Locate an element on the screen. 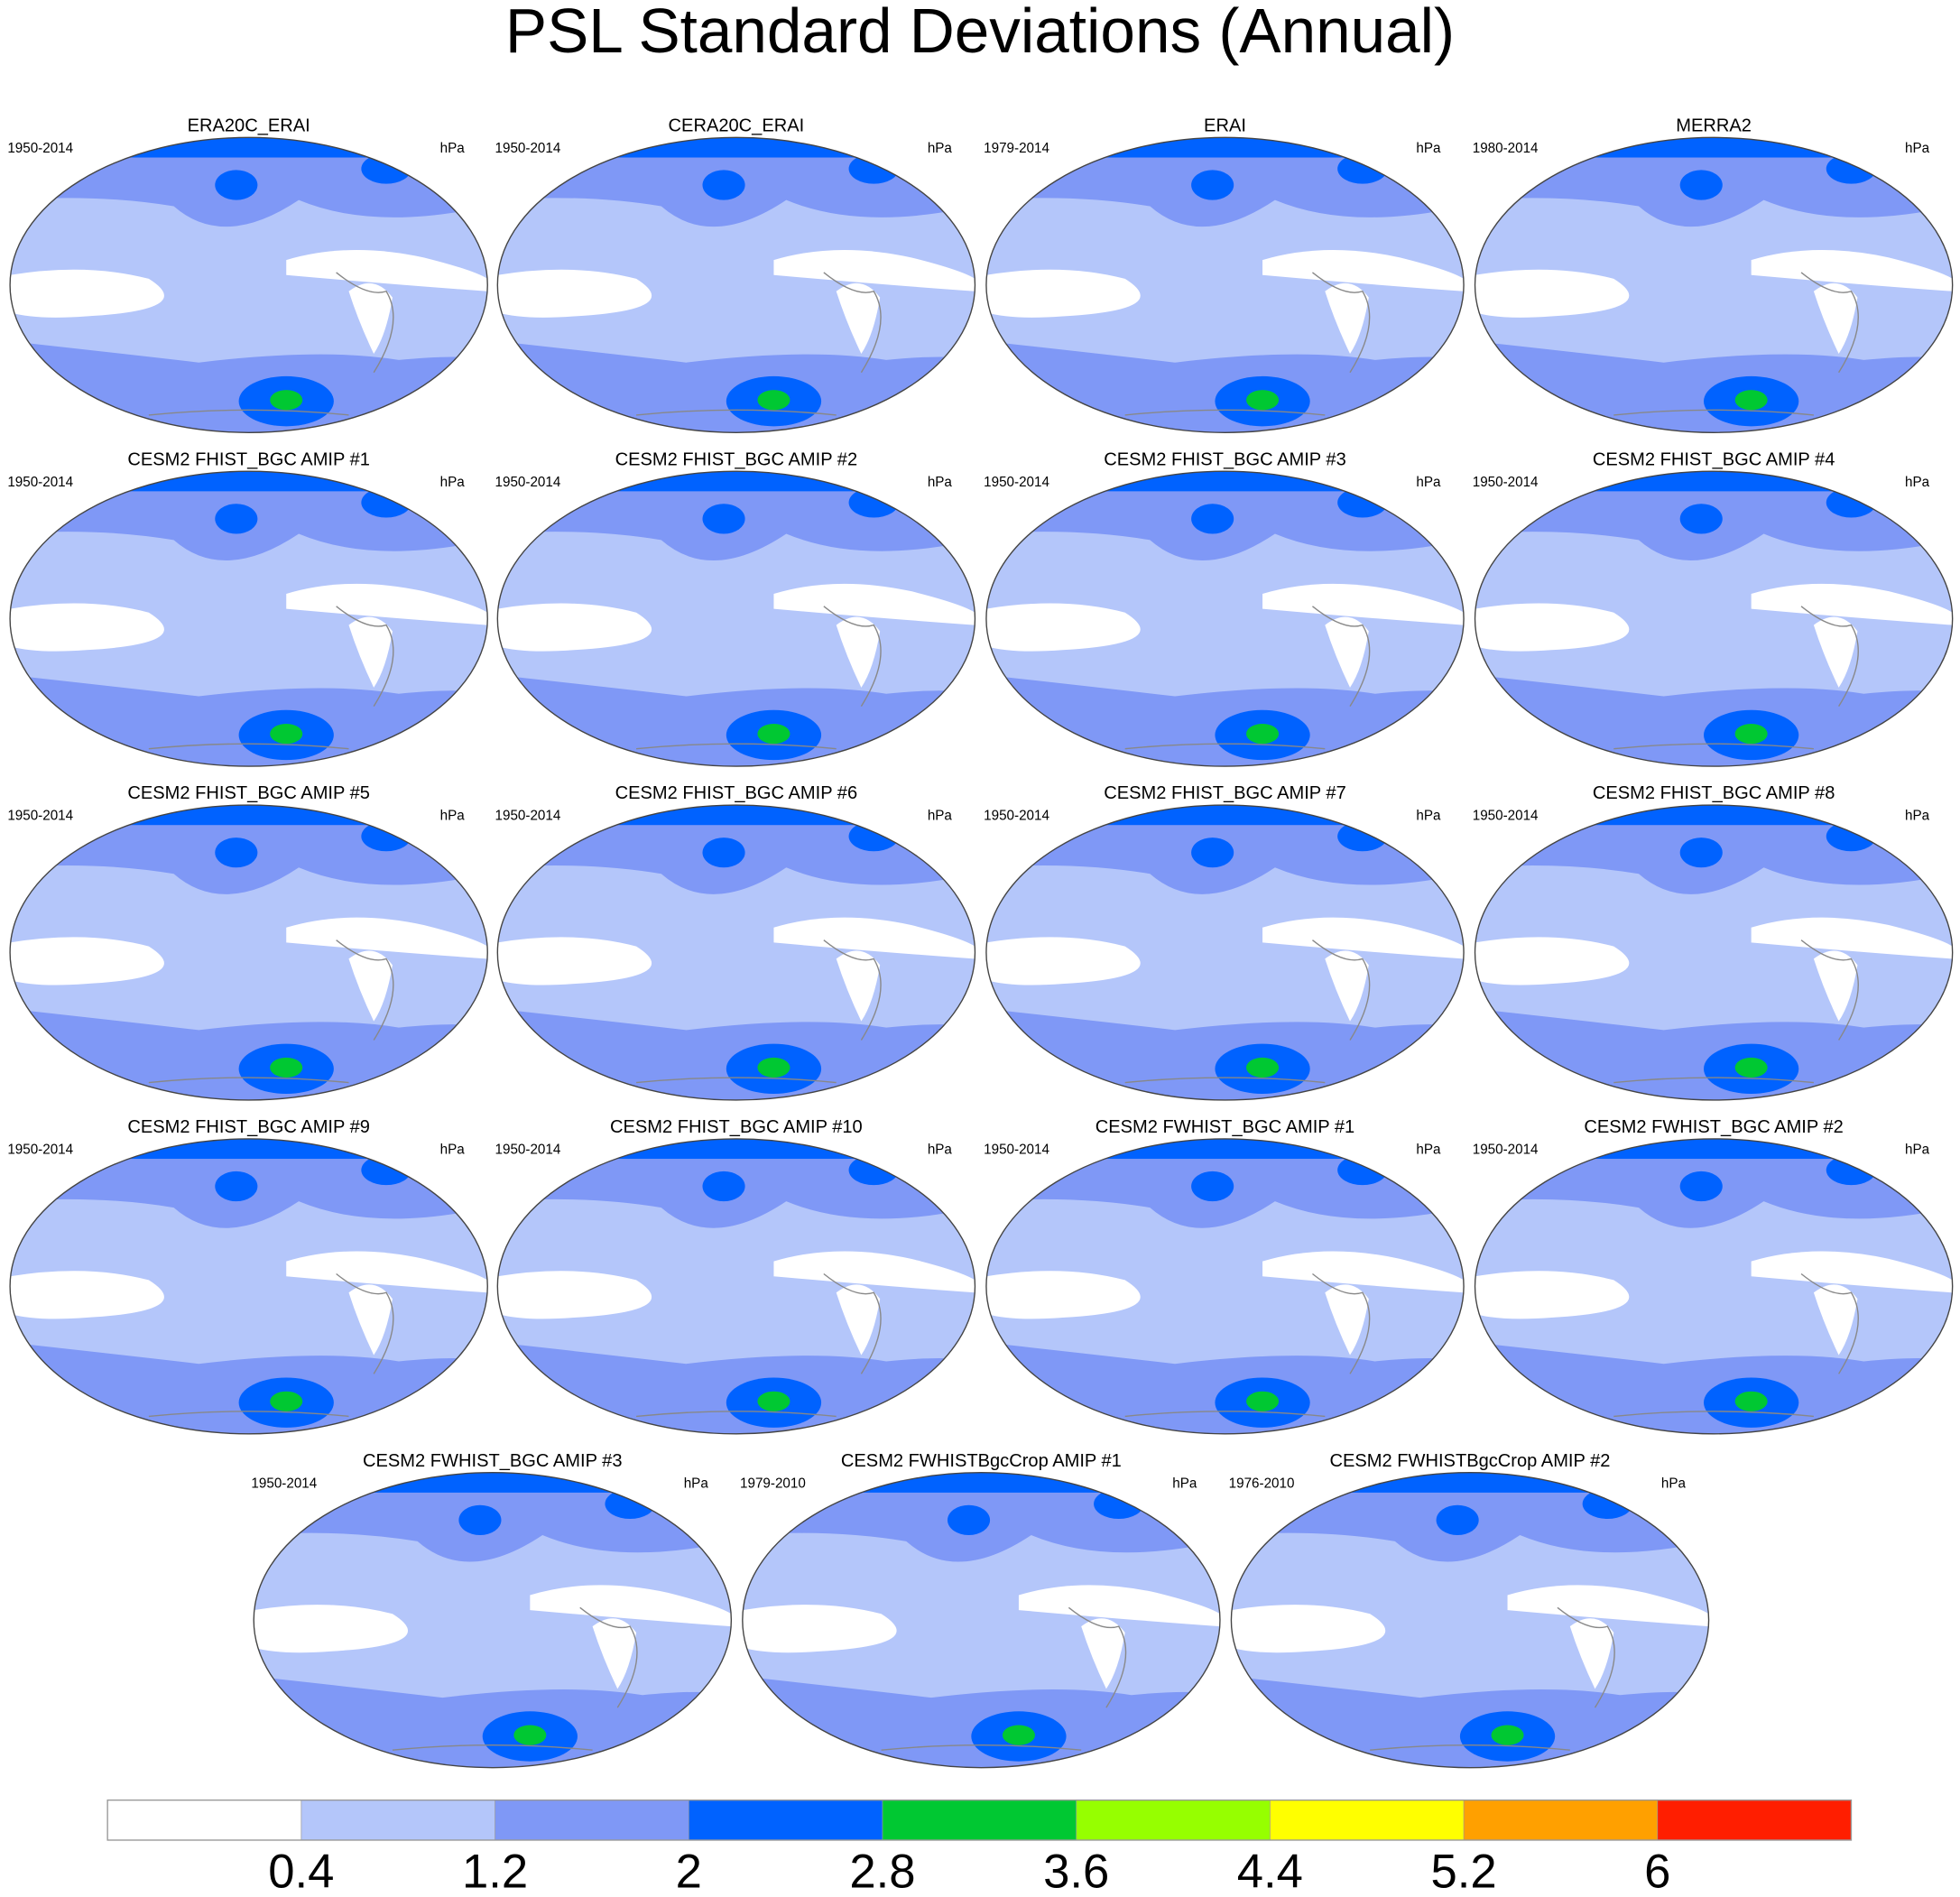  map-panel: CESM2 FHIST_BGC AMIP #9 1950-2014 hPa is located at coordinates (247, 1276).